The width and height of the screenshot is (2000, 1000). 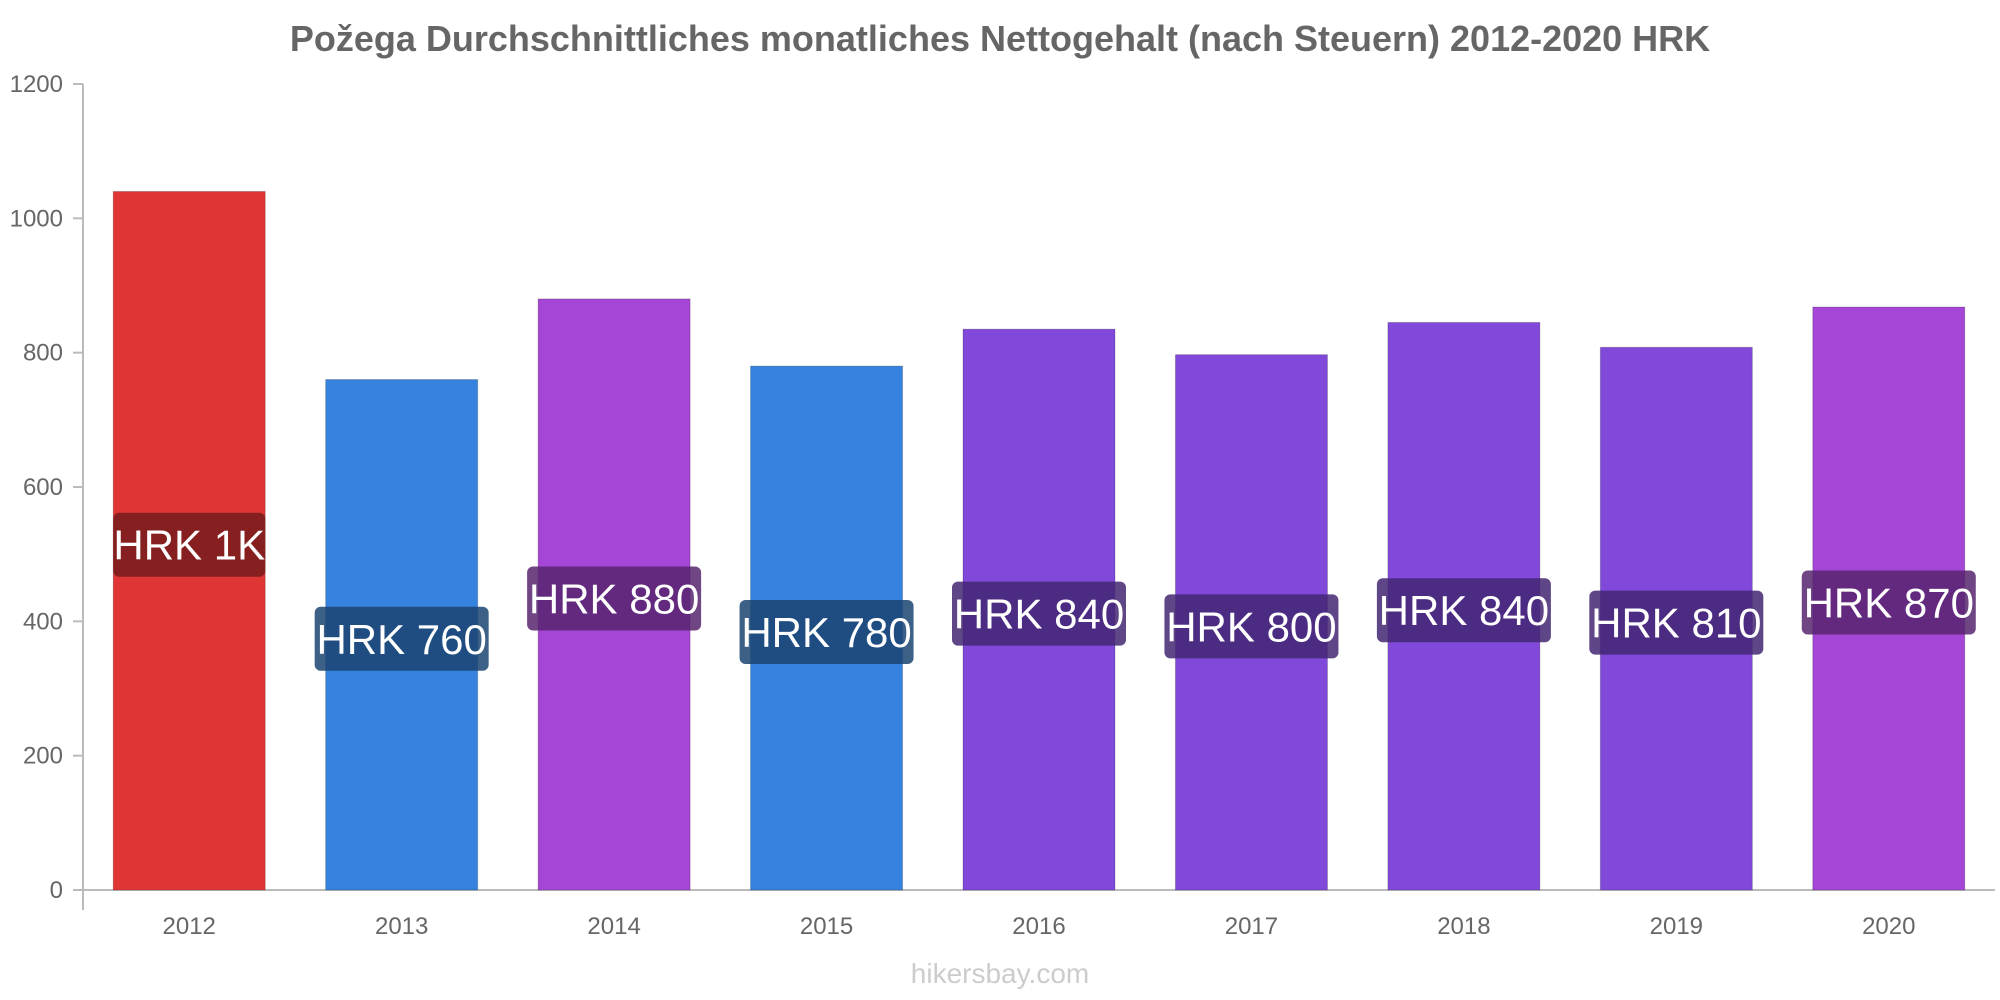 I want to click on x-tick-label: 2020, so click(x=1888, y=926).